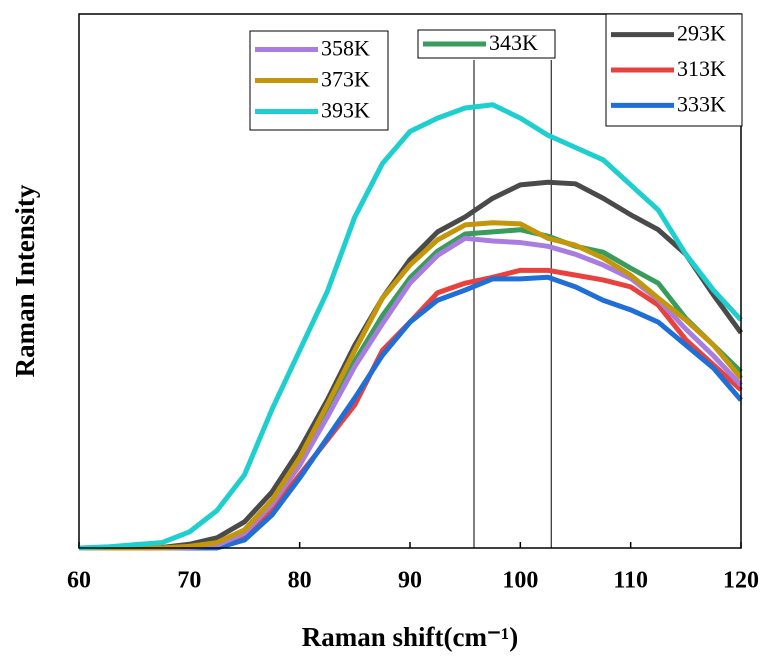 This screenshot has height=670, width=769. What do you see at coordinates (189, 581) in the screenshot?
I see `x-tick-label: 70` at bounding box center [189, 581].